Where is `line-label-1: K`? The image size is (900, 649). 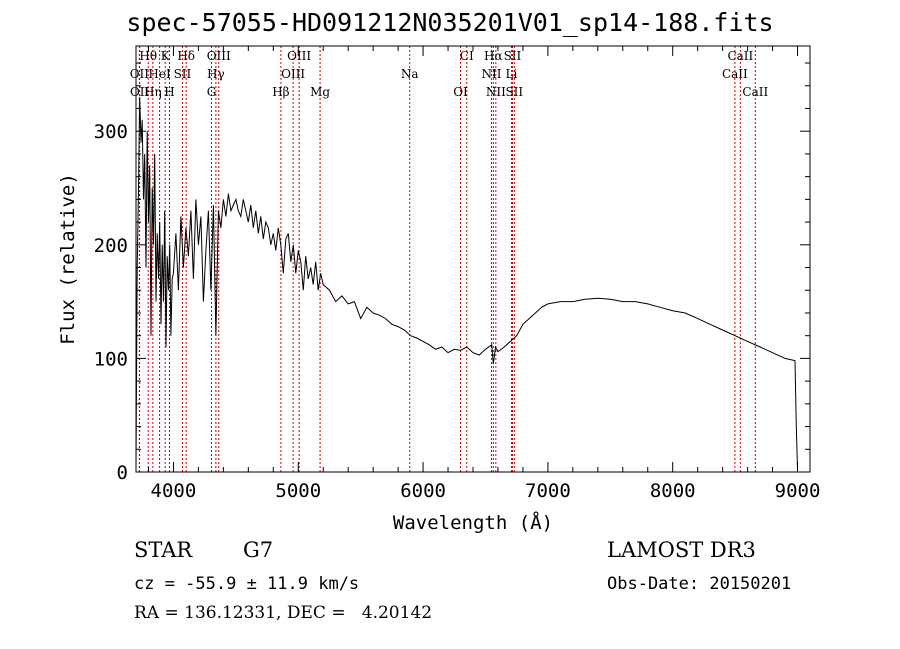 line-label-1: K is located at coordinates (166, 56).